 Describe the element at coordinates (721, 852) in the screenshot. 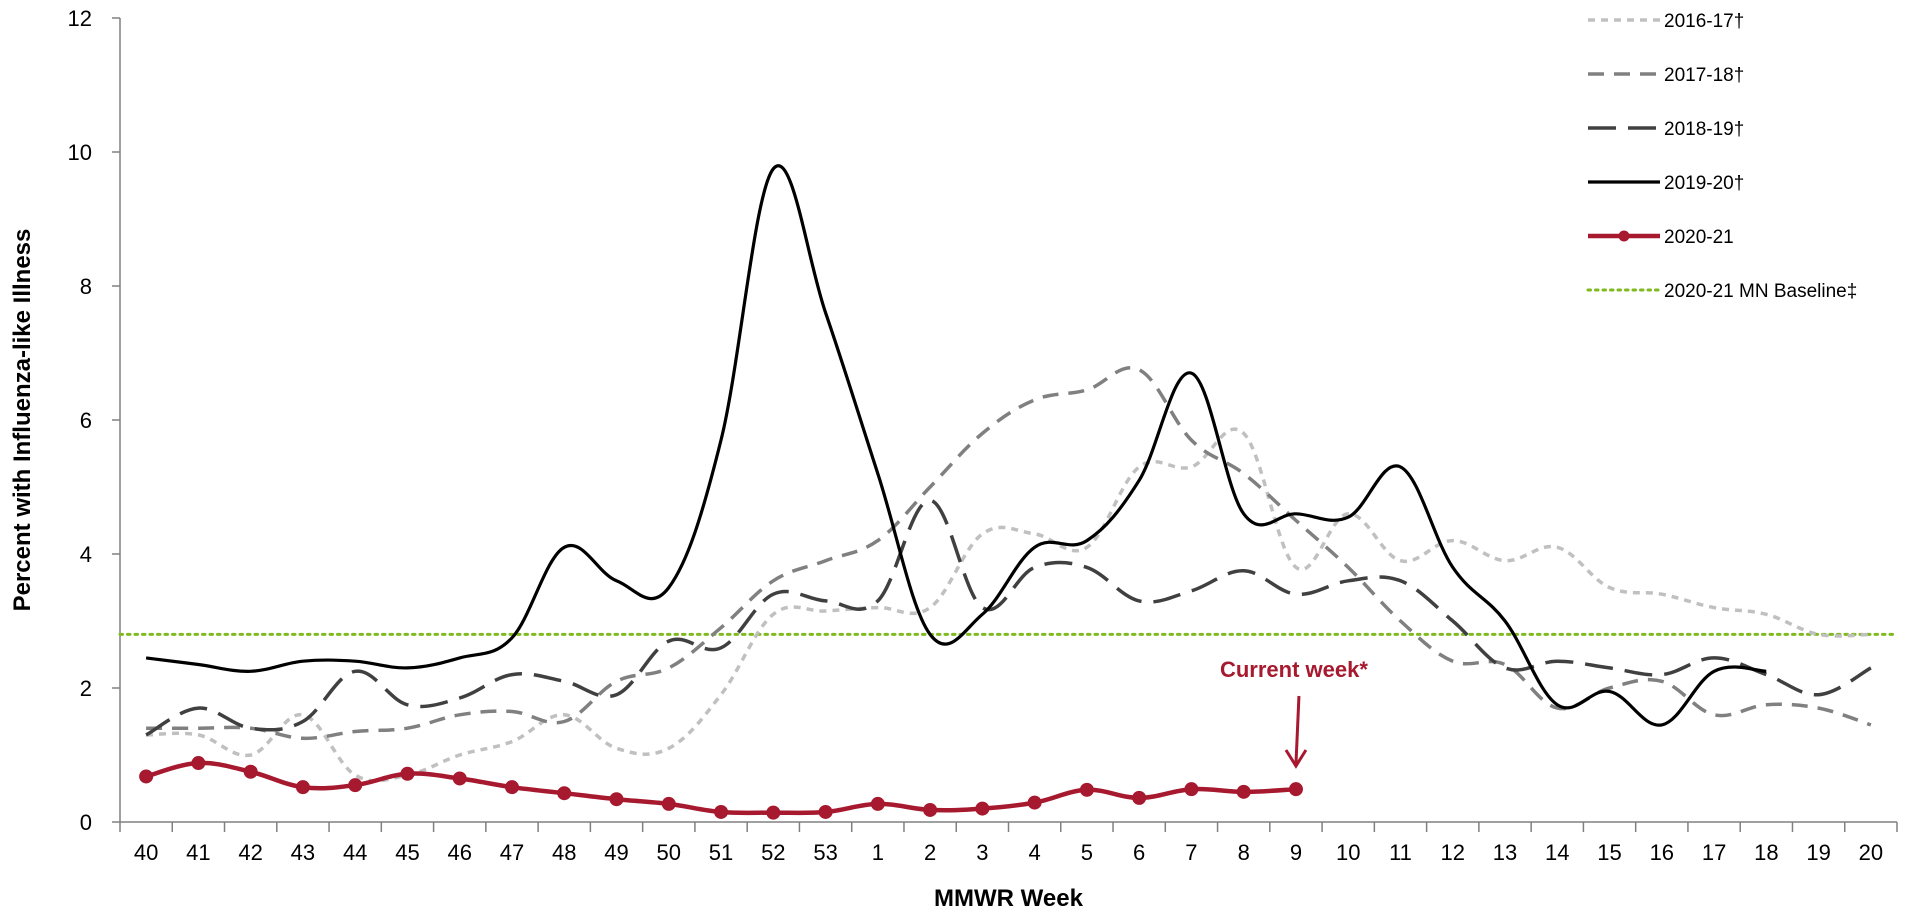

I see `x-tick-label: 51` at that location.